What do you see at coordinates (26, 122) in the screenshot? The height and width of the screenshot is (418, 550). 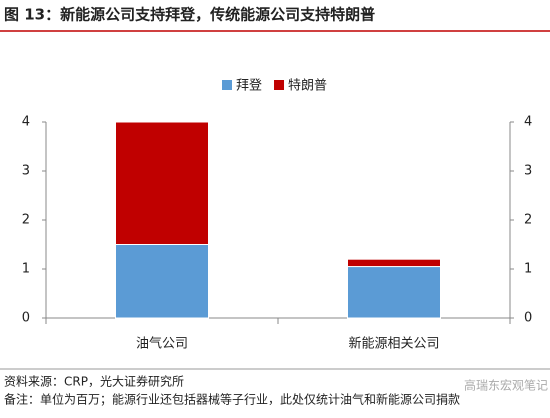 I see `y-tick-label: 4` at bounding box center [26, 122].